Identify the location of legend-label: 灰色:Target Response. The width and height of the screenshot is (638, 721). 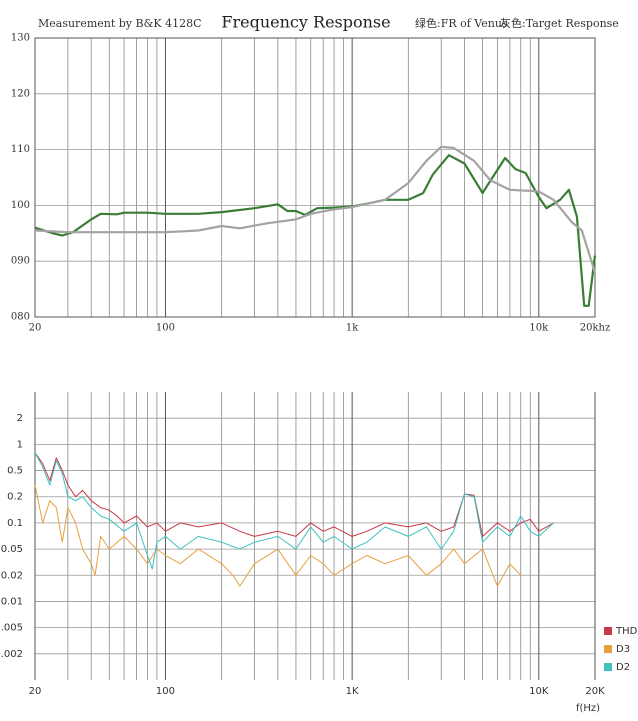
(559, 23).